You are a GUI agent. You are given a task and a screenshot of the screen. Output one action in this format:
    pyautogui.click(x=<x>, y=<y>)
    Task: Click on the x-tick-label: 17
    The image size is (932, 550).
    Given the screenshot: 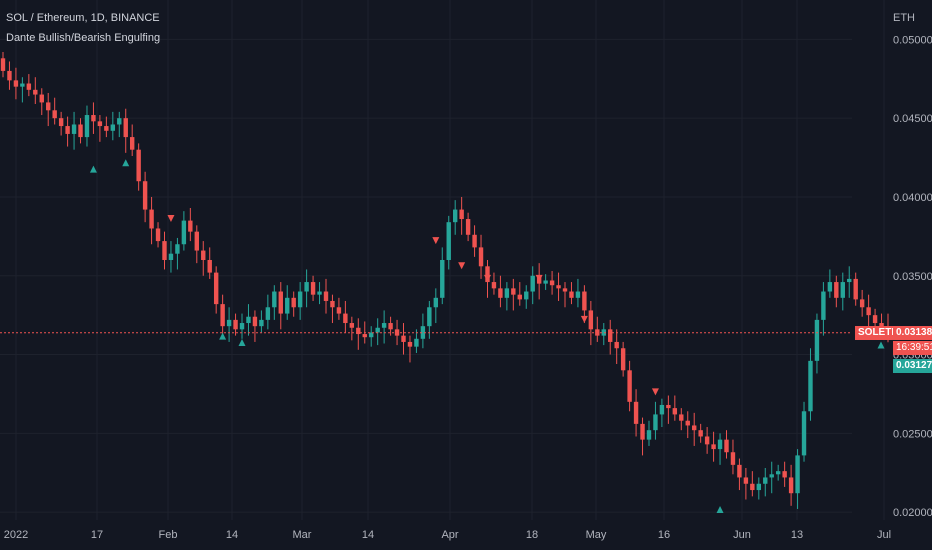 What is the action you would take?
    pyautogui.click(x=97, y=535)
    